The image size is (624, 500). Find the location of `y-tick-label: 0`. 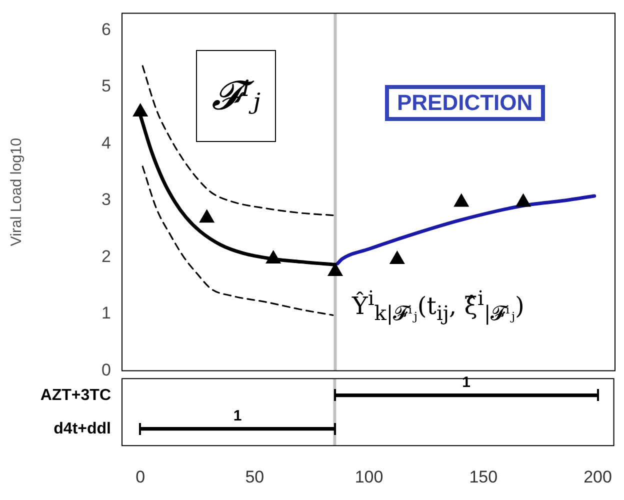

y-tick-label: 0 is located at coordinates (106, 370).